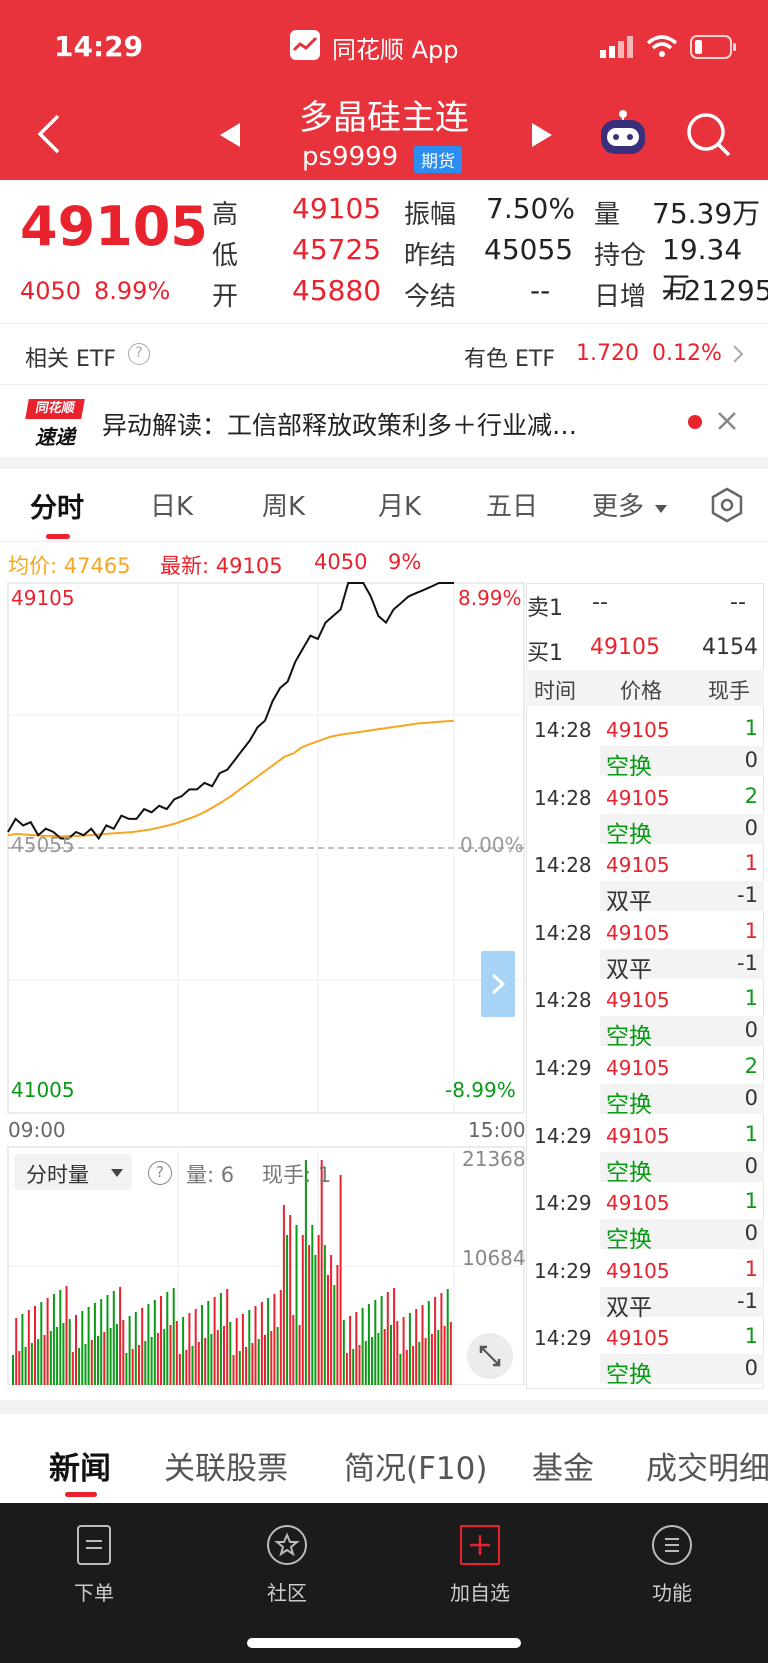 Image resolution: width=768 pixels, height=1663 pixels. Describe the element at coordinates (738, 602) in the screenshot. I see `sell1-volume: --` at that location.